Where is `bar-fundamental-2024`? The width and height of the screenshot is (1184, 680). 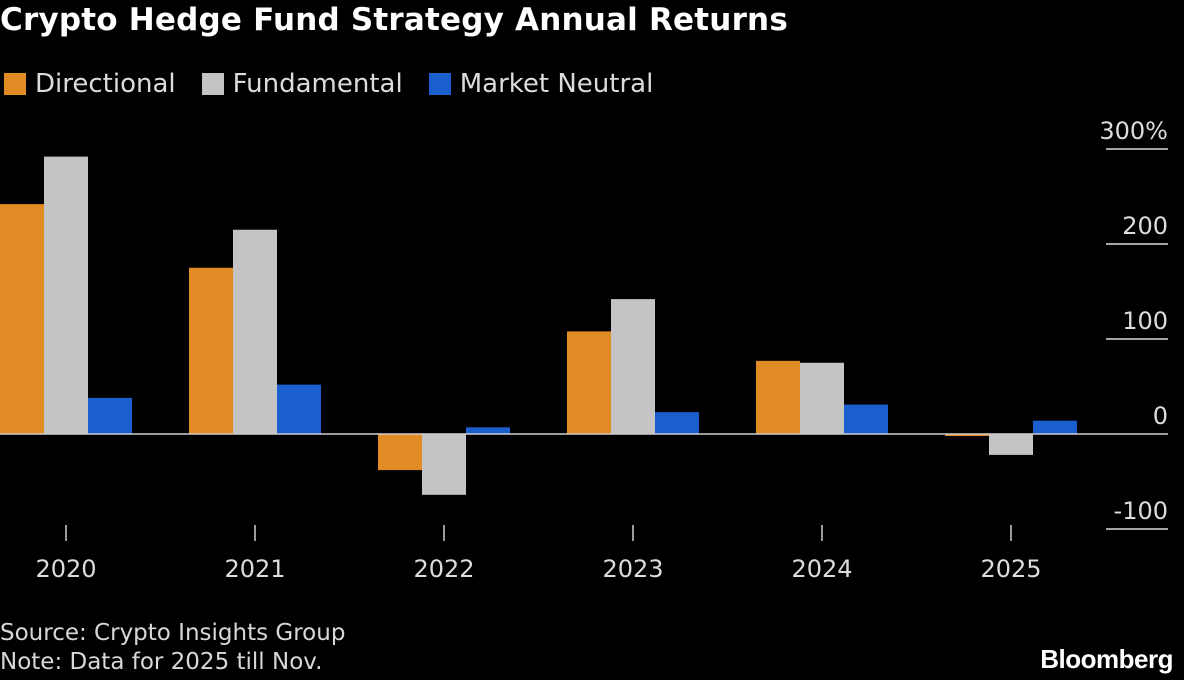
bar-fundamental-2024 is located at coordinates (822, 398).